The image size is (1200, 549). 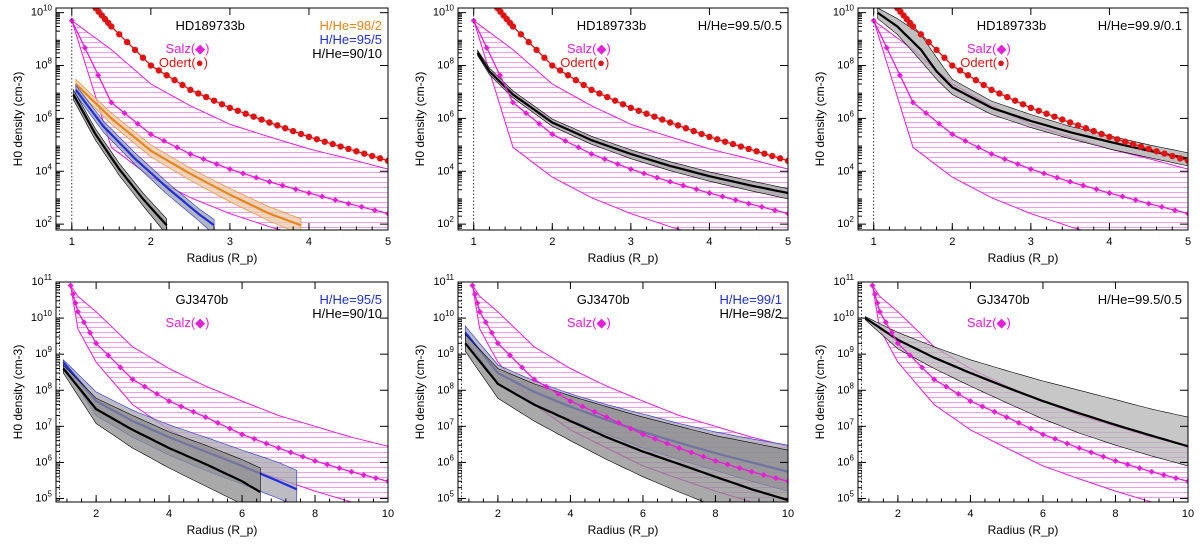 I want to click on y-tick-exponent: 6, so click(x=452, y=113).